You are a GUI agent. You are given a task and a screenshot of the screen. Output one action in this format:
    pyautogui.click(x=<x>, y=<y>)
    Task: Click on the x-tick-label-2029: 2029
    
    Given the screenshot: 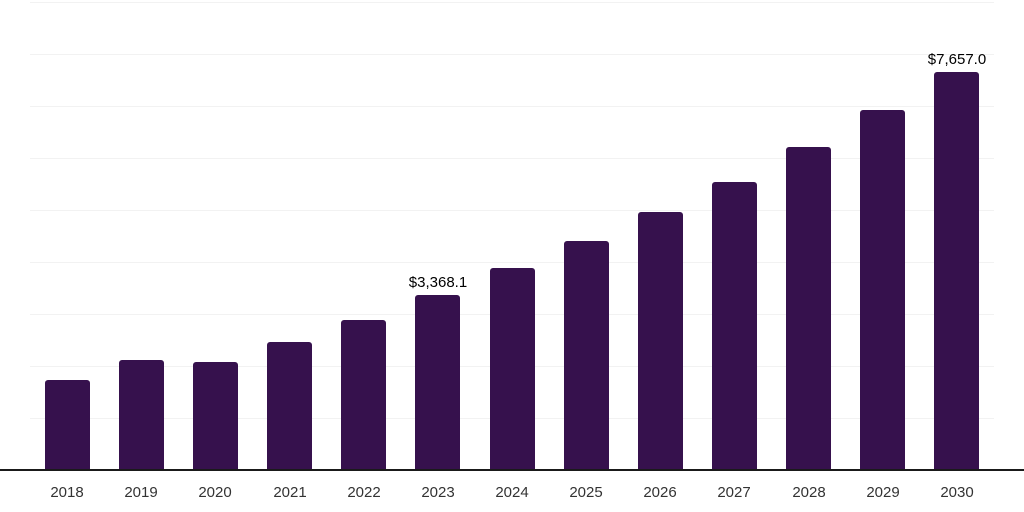 What is the action you would take?
    pyautogui.click(x=883, y=492)
    